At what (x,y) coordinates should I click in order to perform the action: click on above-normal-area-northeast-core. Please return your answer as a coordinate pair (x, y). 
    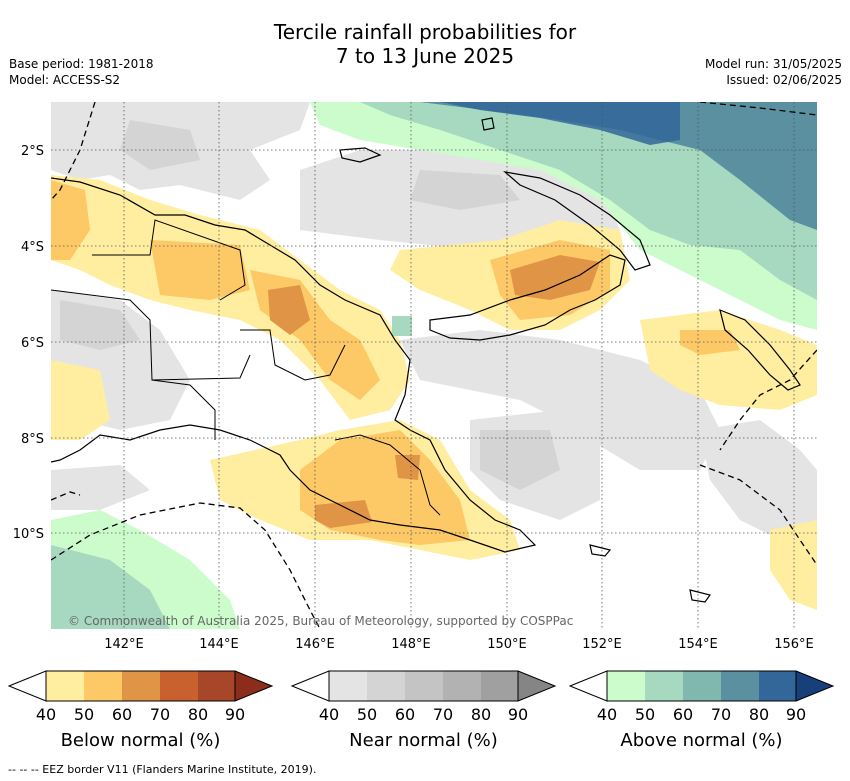
    Looking at the image, I should click on (618, 166).